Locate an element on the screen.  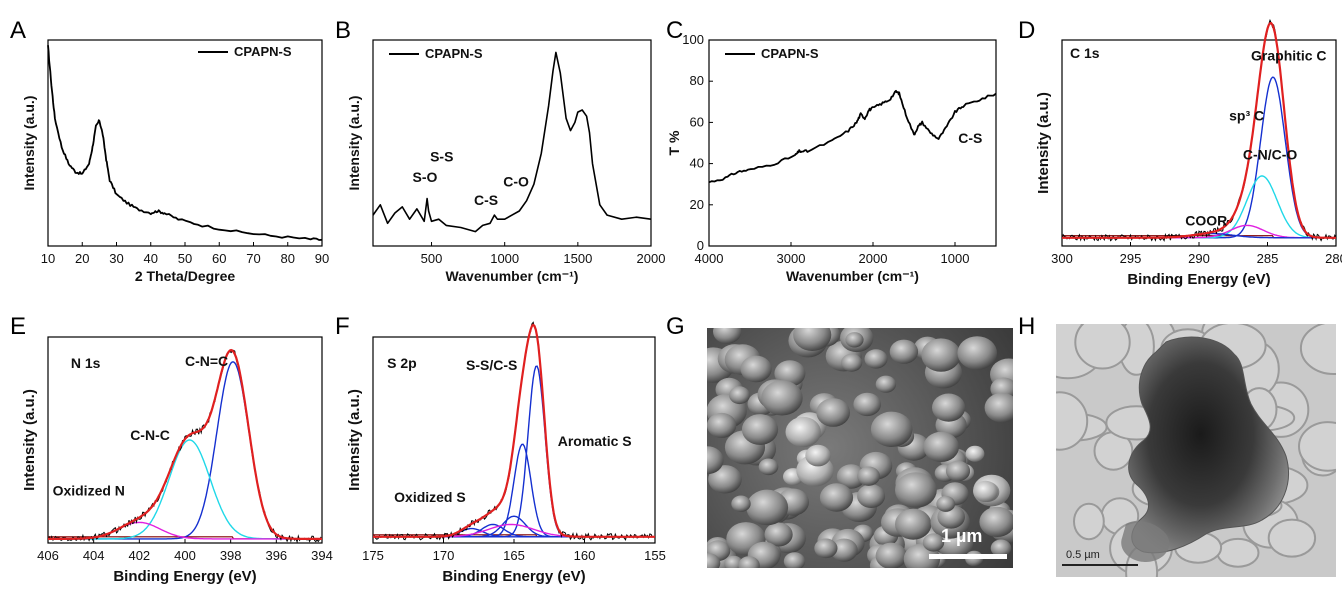
x-tick-label: 50 is located at coordinates (185, 258).